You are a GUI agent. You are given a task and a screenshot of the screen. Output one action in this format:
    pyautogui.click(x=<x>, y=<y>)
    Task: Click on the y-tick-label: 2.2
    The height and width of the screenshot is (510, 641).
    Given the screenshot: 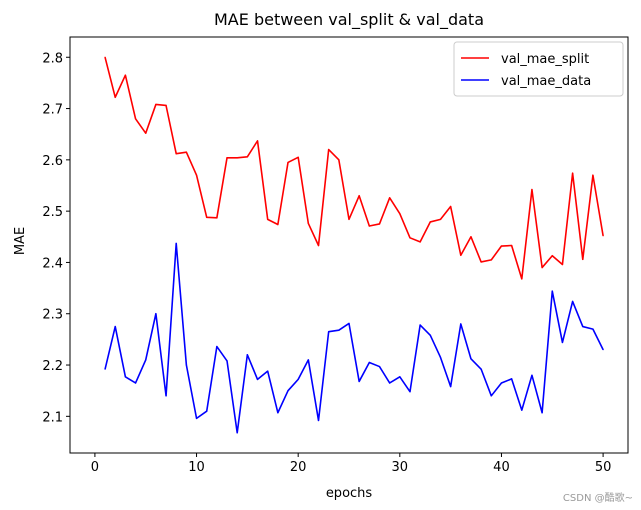 What is the action you would take?
    pyautogui.click(x=52, y=366)
    